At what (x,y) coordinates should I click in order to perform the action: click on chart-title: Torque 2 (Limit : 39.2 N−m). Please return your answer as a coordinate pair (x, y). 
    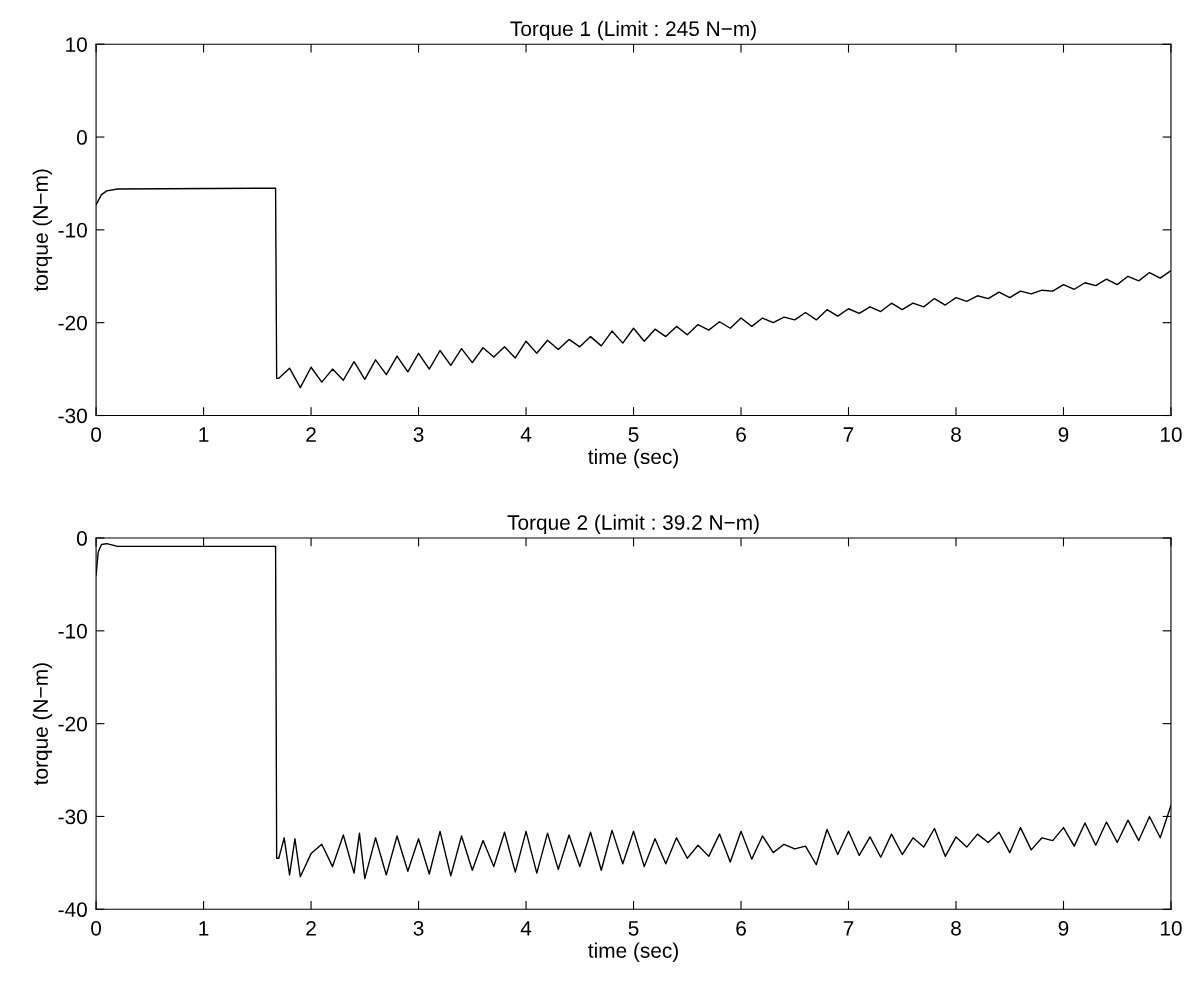
    Looking at the image, I should click on (633, 524).